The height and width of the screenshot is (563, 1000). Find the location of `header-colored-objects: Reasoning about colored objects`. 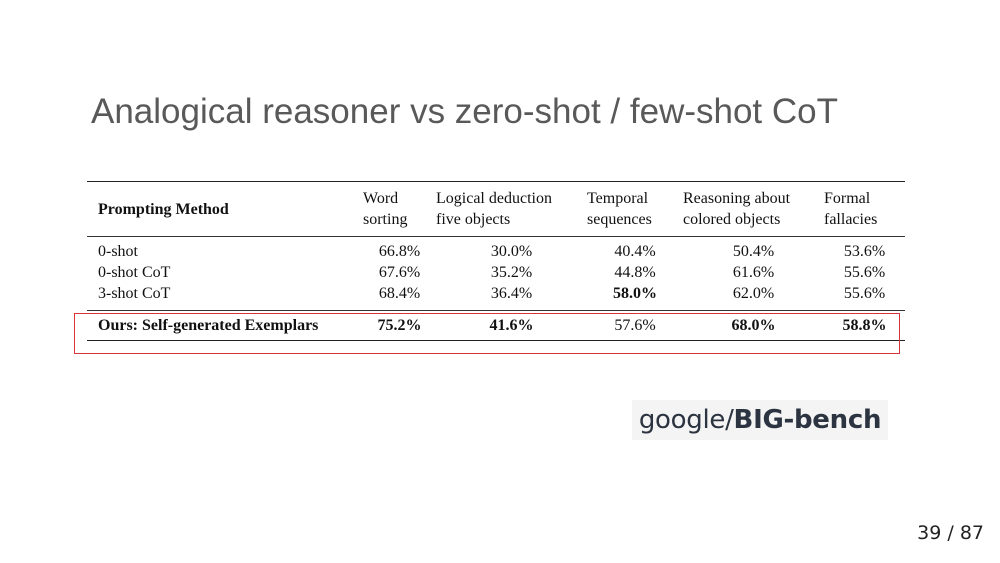

header-colored-objects: Reasoning about colored objects is located at coordinates (753, 209).